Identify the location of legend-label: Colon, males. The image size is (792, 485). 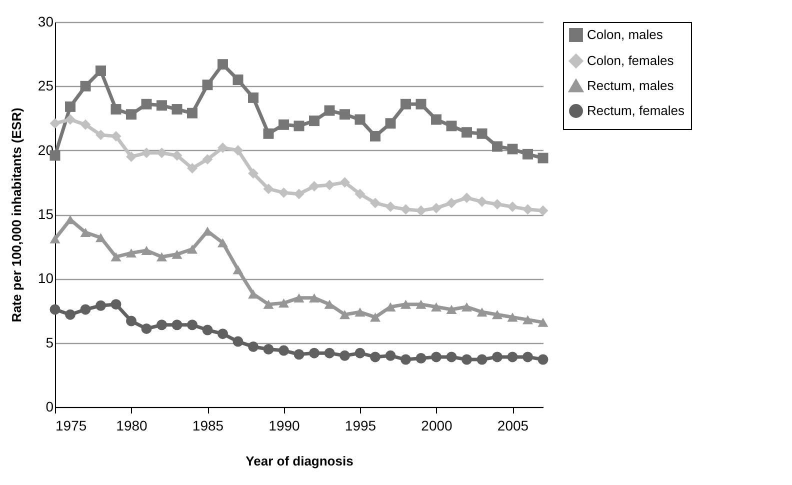
(625, 34).